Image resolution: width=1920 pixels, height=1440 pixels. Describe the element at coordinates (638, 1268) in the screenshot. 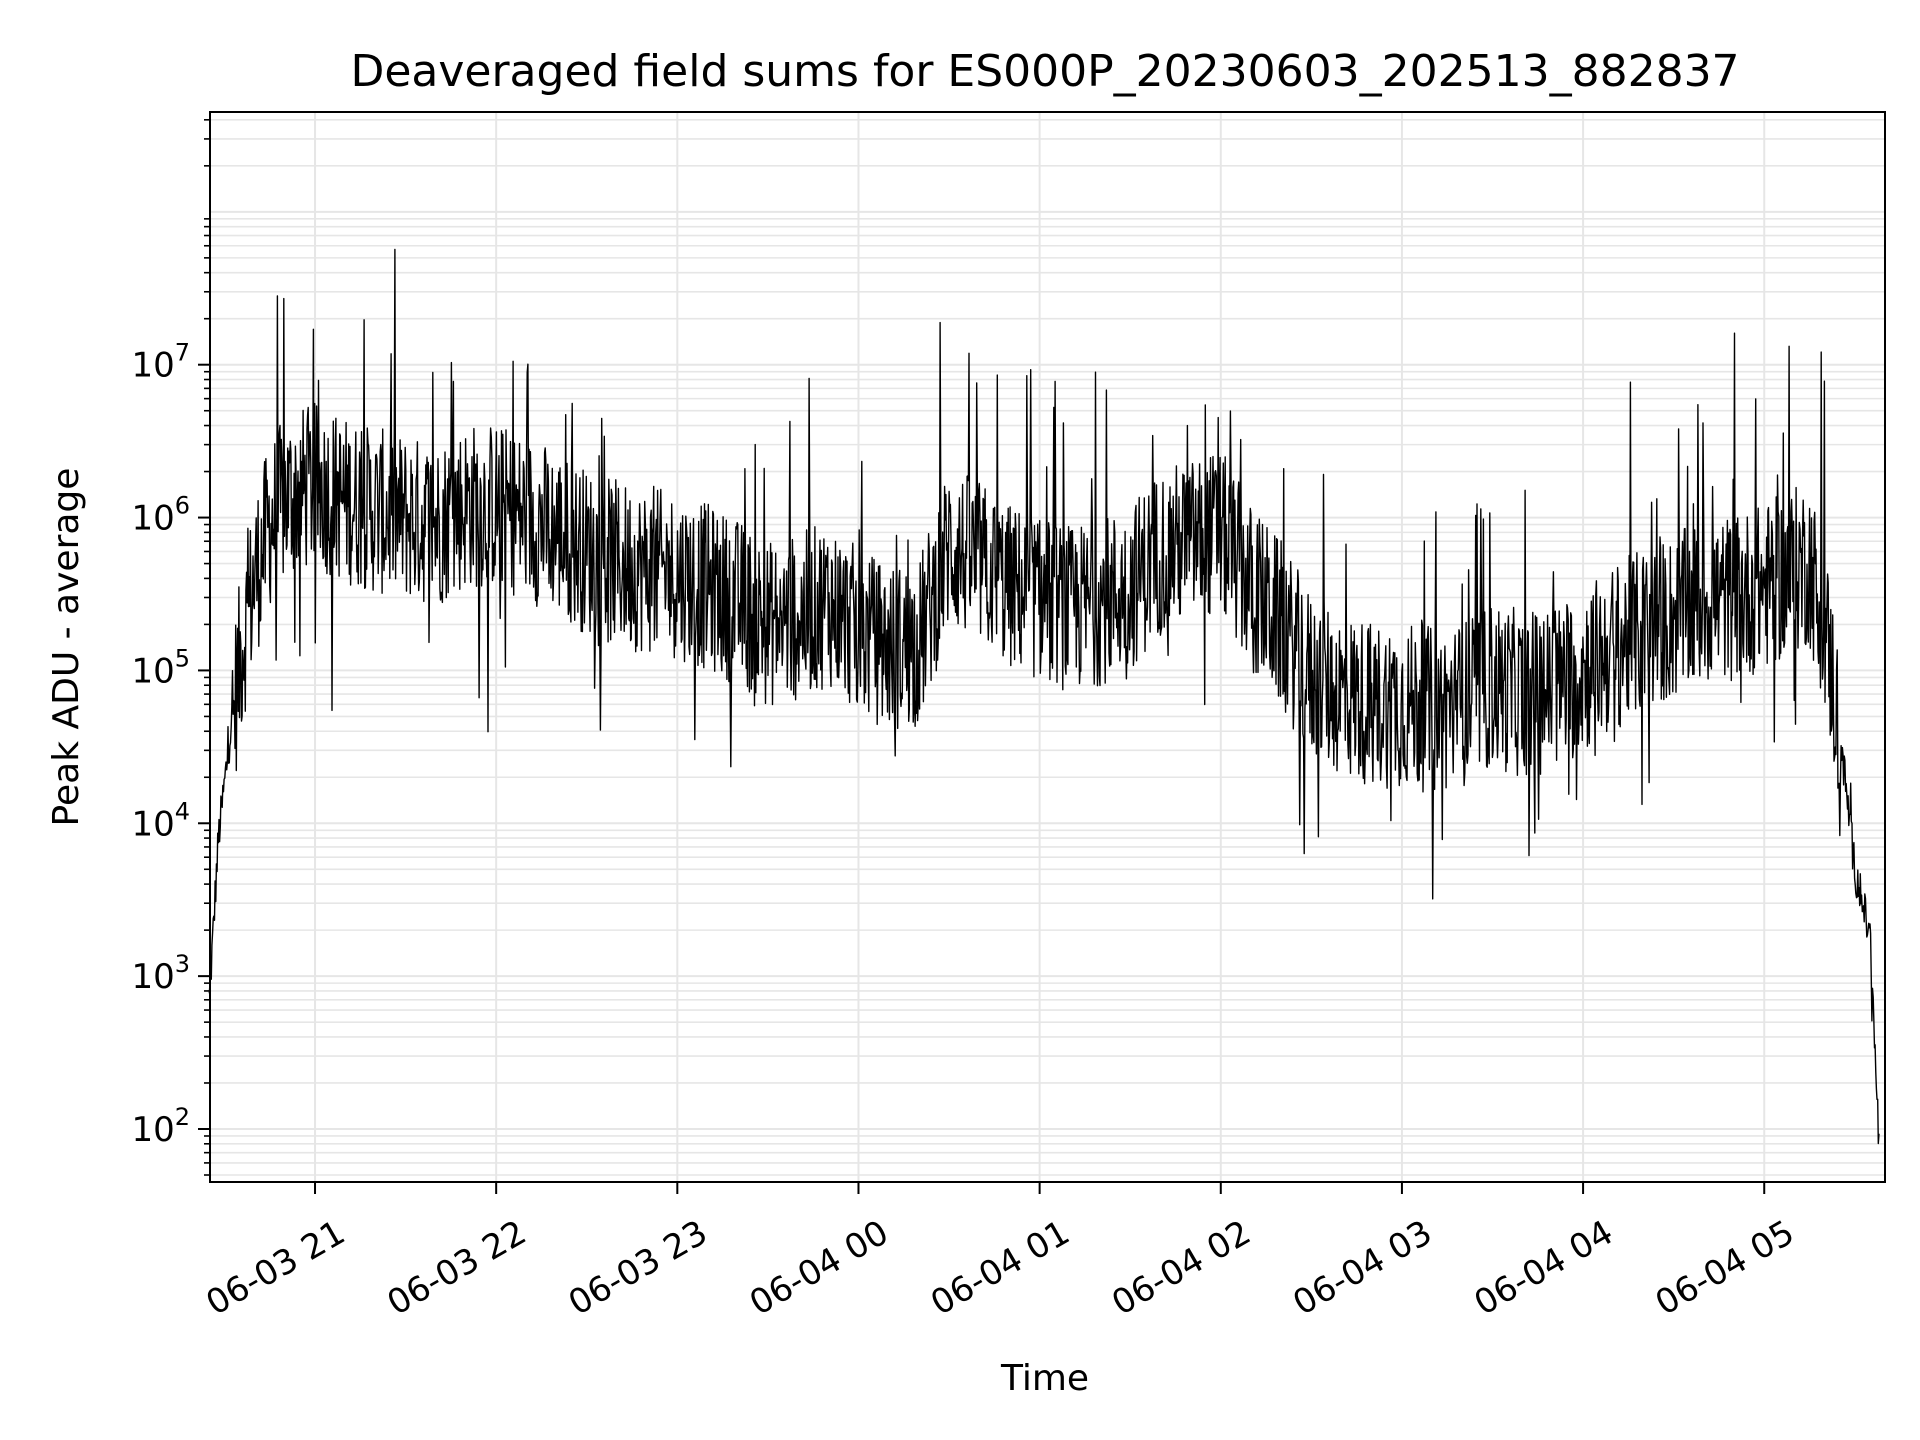

I see `x-tick-label: 06-03 23` at that location.